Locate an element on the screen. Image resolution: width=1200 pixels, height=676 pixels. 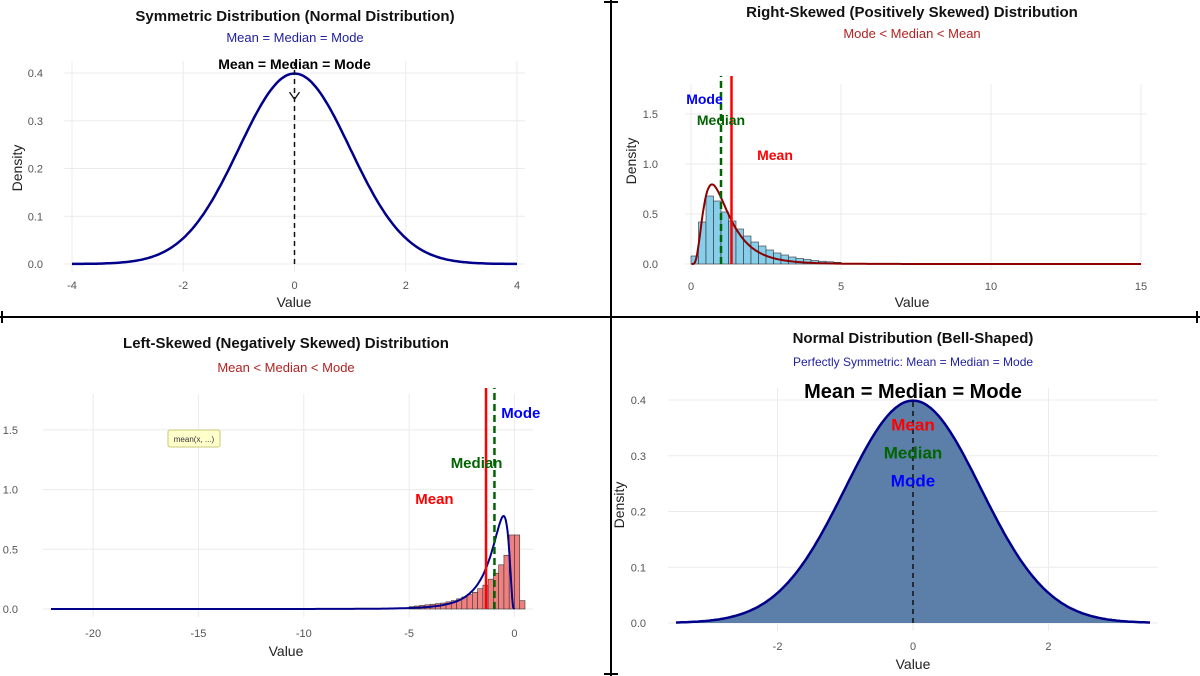
symmetric-x-ticks: -4 -2 0 2 4 is located at coordinates (293, 286).